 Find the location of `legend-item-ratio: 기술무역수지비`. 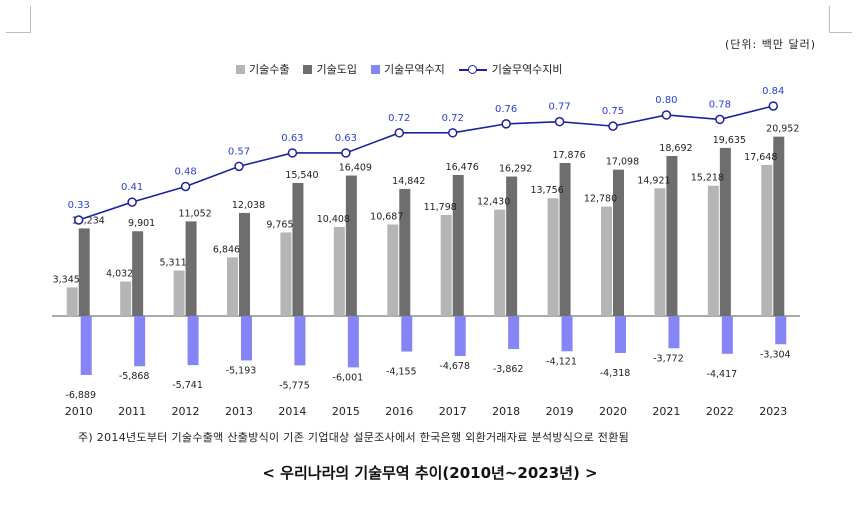

legend-item-ratio: 기술무역수지비 is located at coordinates (510, 69).